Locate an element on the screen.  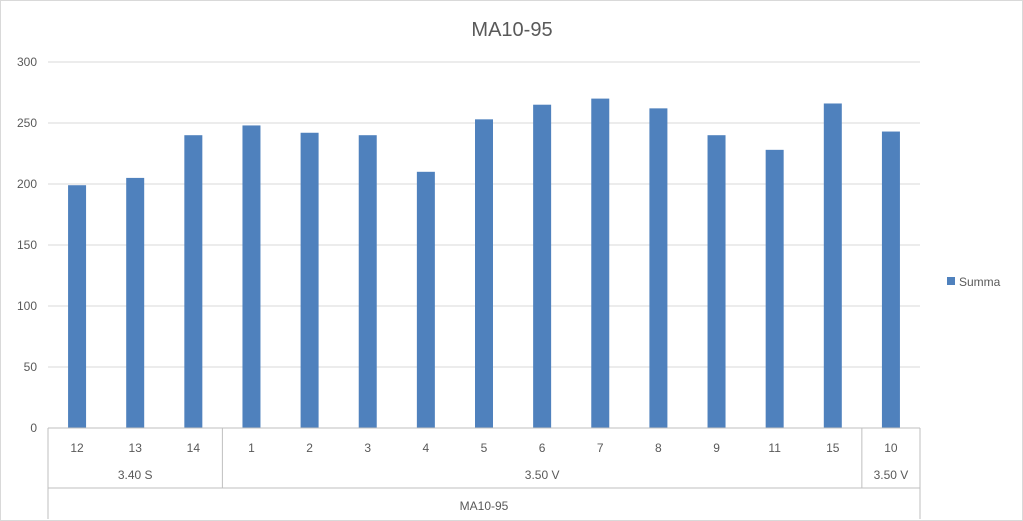
y-tick-label: 150 is located at coordinates (27, 245).